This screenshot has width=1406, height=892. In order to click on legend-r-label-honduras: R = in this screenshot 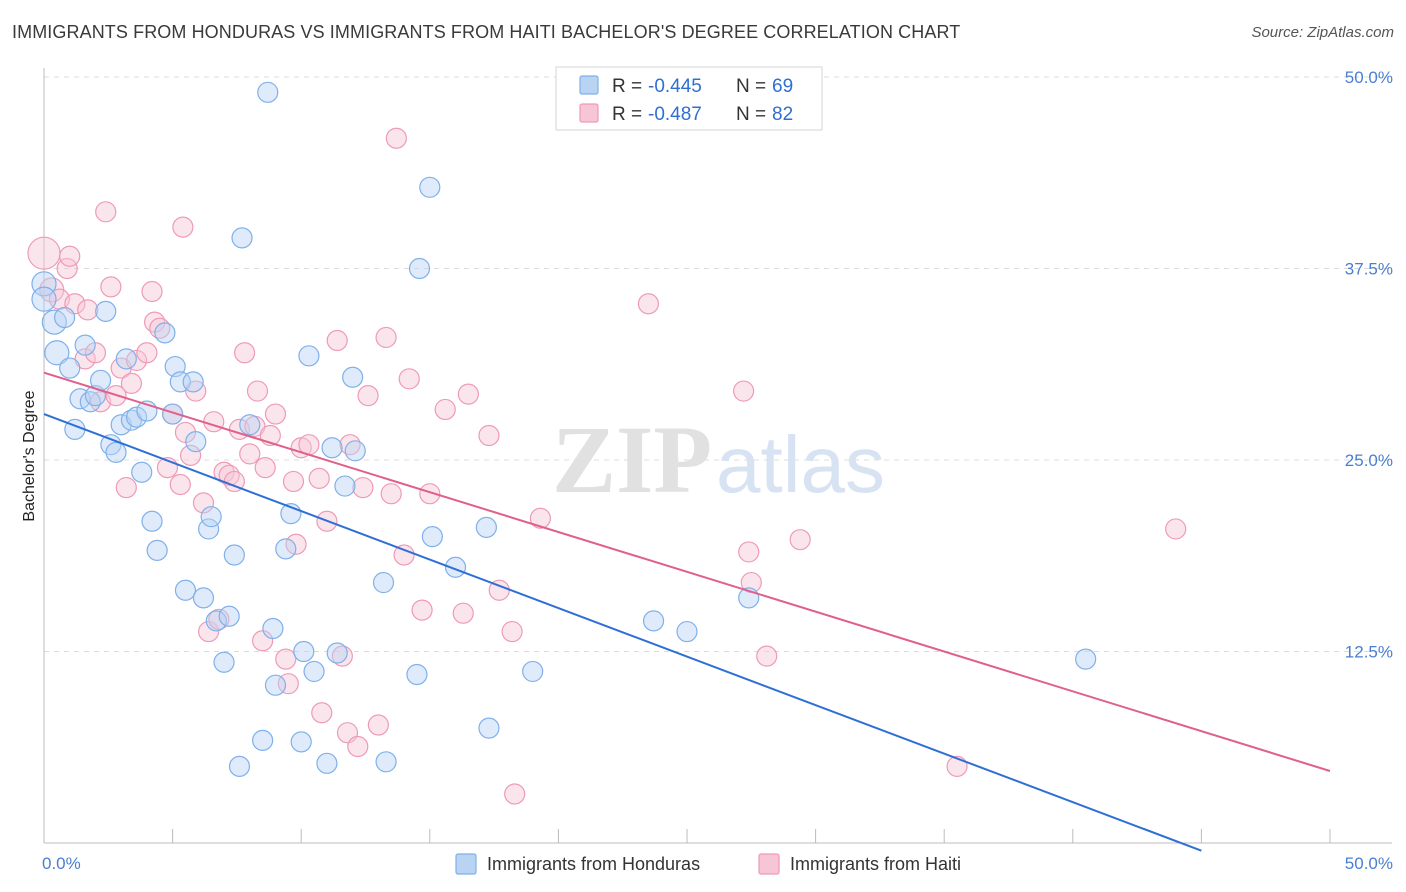, I will do `click(627, 86)`.